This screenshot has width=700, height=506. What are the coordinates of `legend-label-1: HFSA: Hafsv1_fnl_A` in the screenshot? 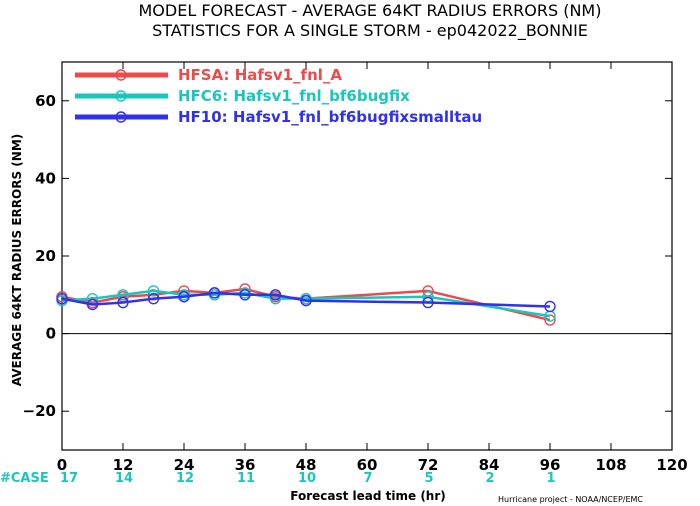 It's located at (260, 75).